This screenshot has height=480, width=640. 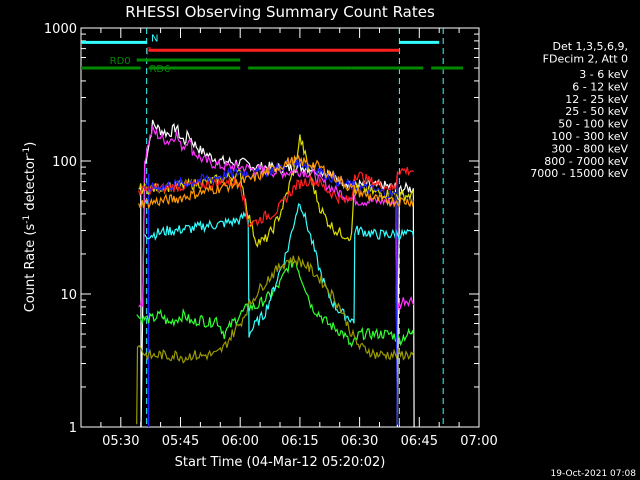 What do you see at coordinates (30, 144) in the screenshot?
I see `y-label-end: )` at bounding box center [30, 144].